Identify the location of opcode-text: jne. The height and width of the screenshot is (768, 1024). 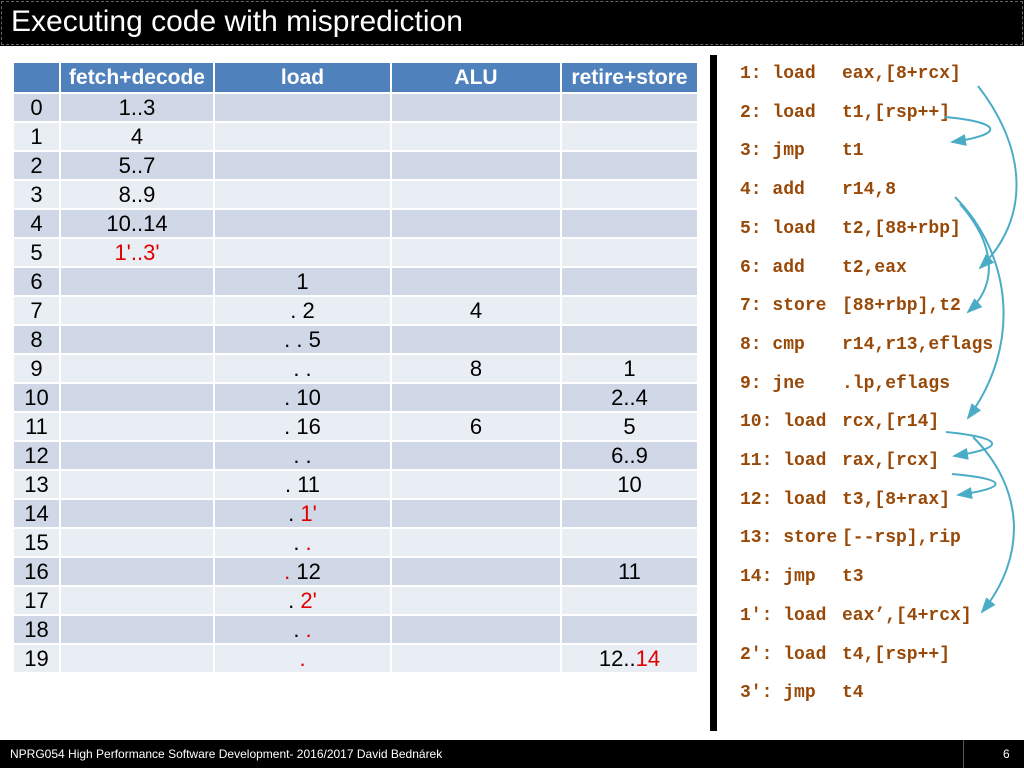
(788, 383).